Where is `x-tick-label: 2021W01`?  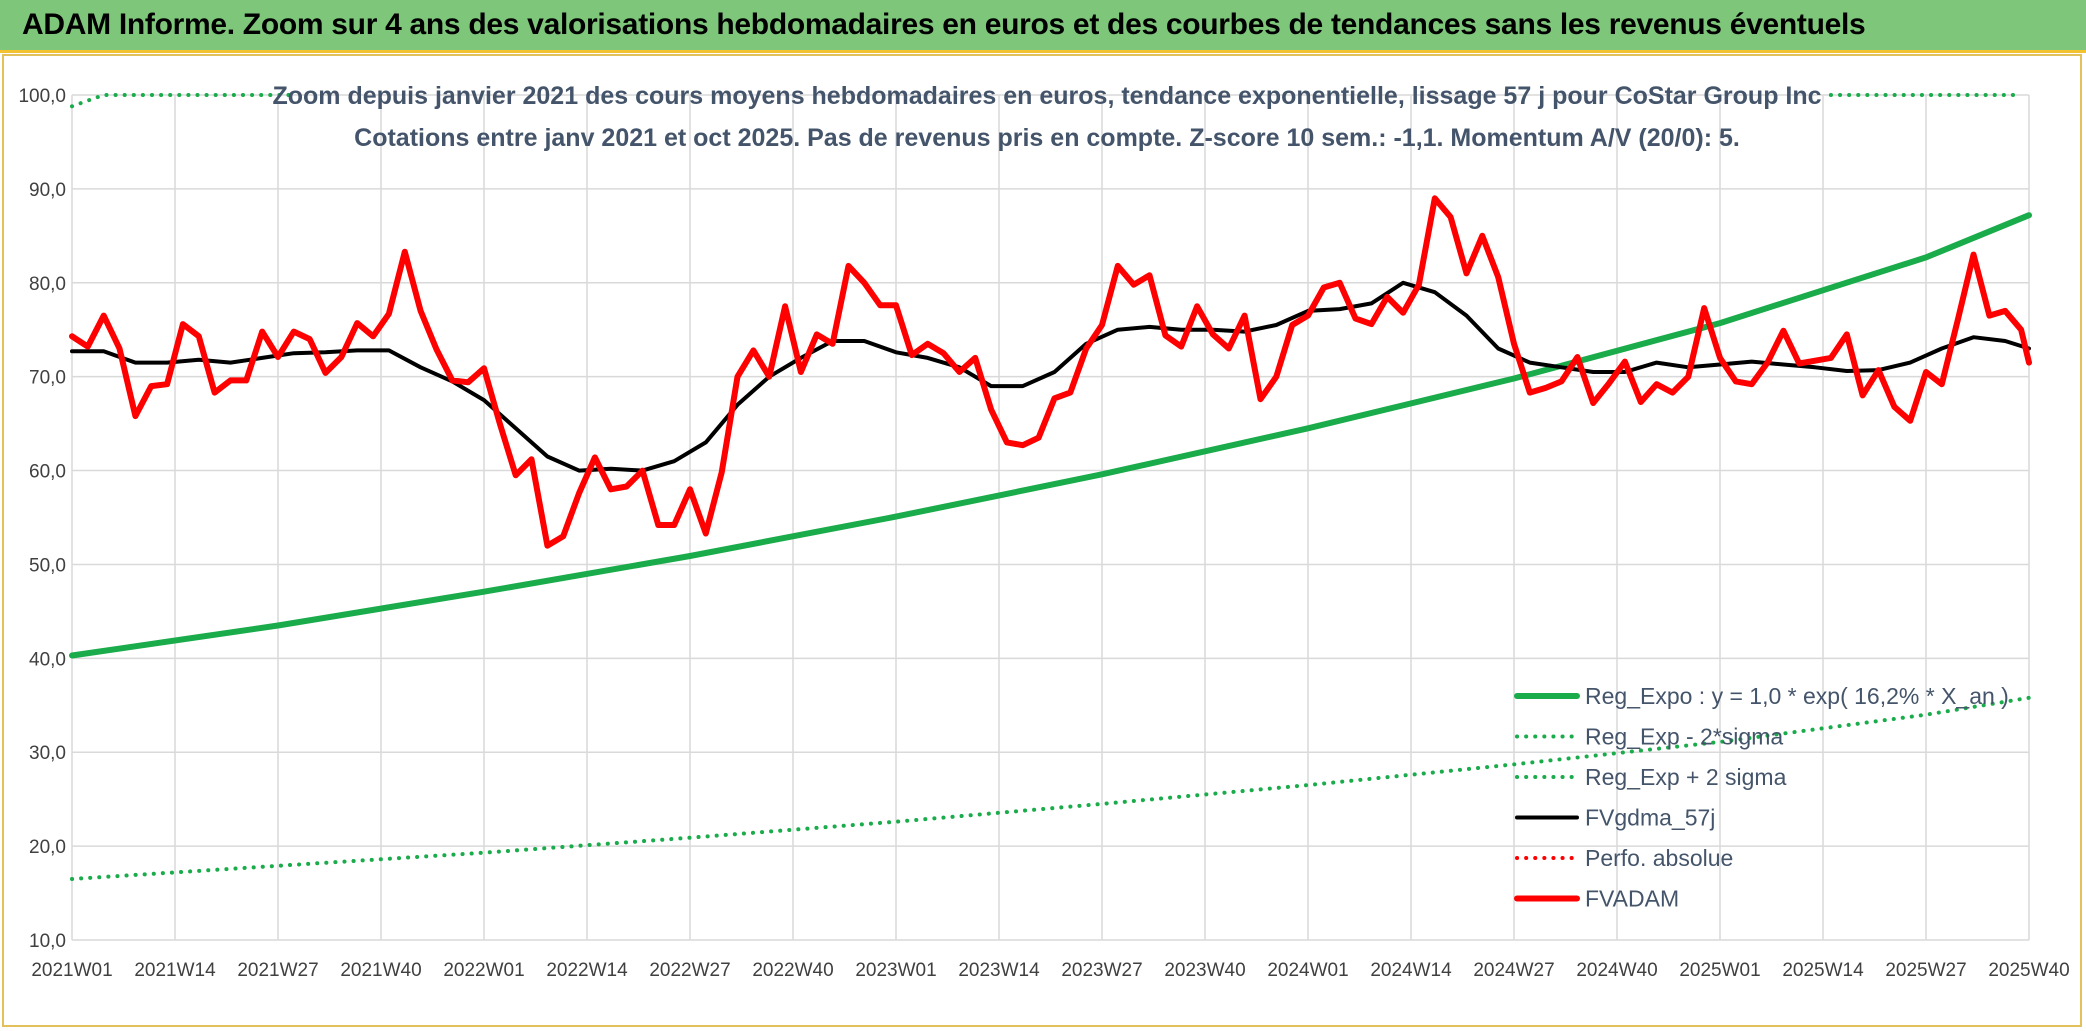 x-tick-label: 2021W01 is located at coordinates (71, 970).